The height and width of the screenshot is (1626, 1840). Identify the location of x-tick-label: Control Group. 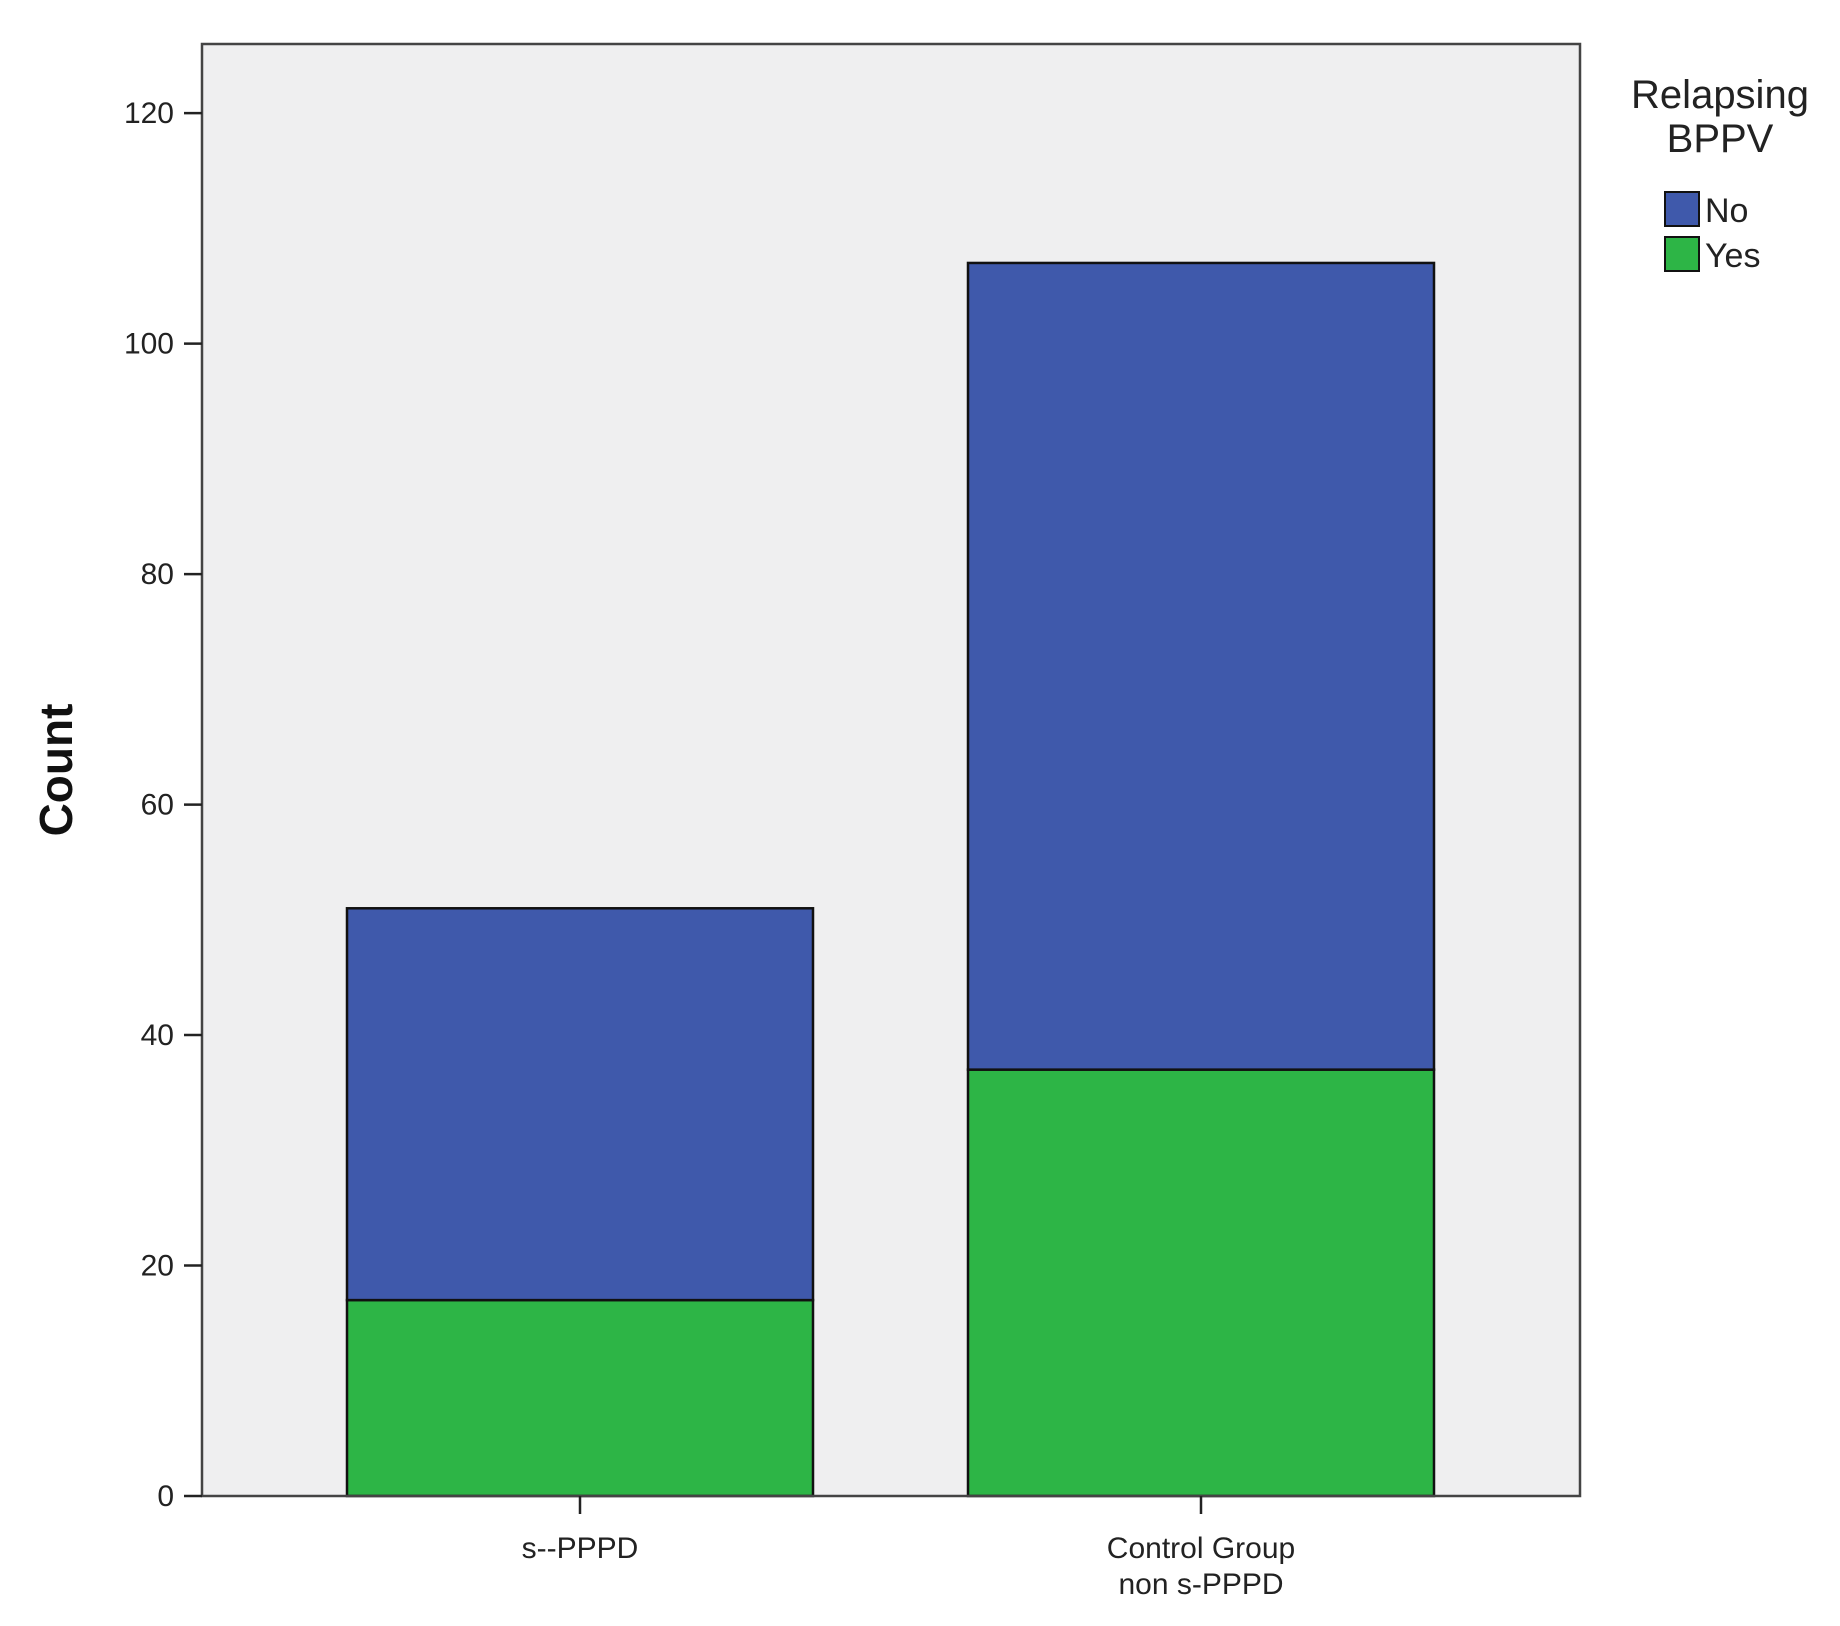
(1201, 1548).